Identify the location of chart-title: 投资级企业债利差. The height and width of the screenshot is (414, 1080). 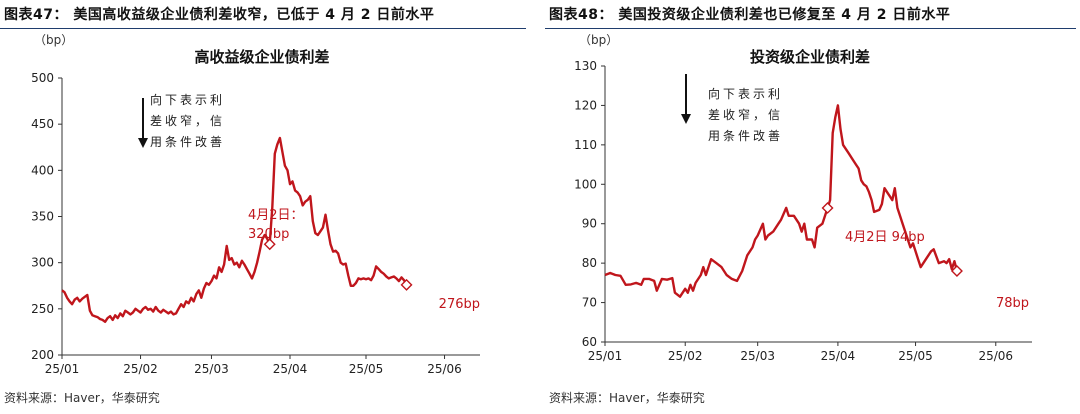
(810, 57).